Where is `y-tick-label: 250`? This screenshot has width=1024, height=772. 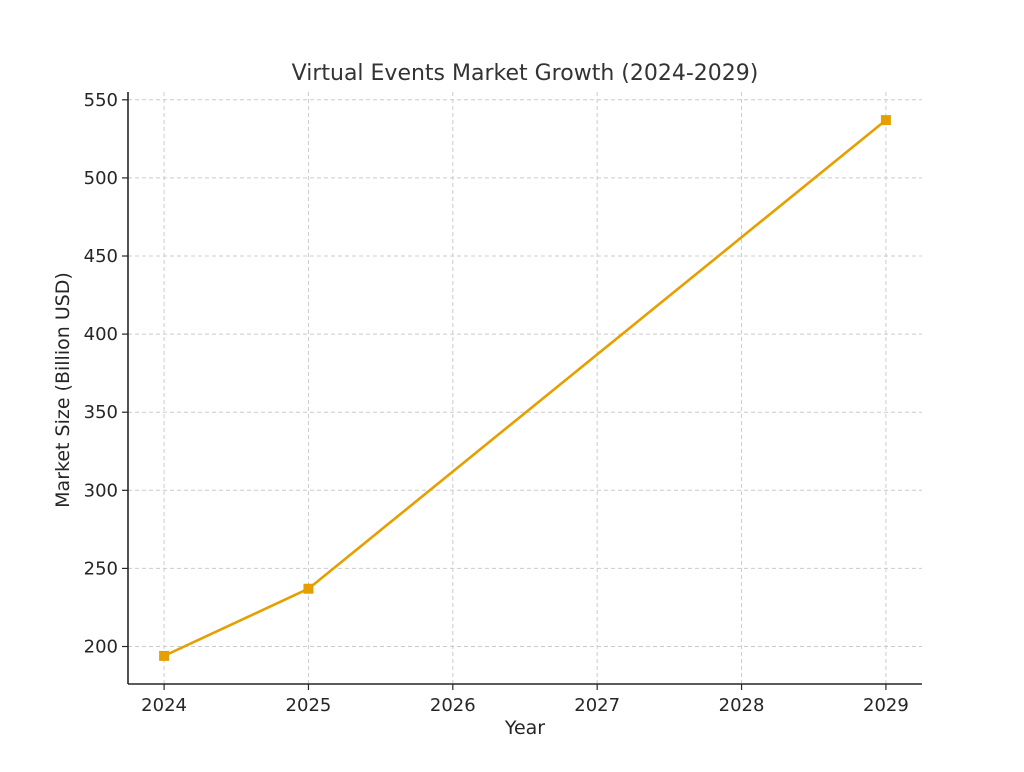
y-tick-label: 250 is located at coordinates (101, 568).